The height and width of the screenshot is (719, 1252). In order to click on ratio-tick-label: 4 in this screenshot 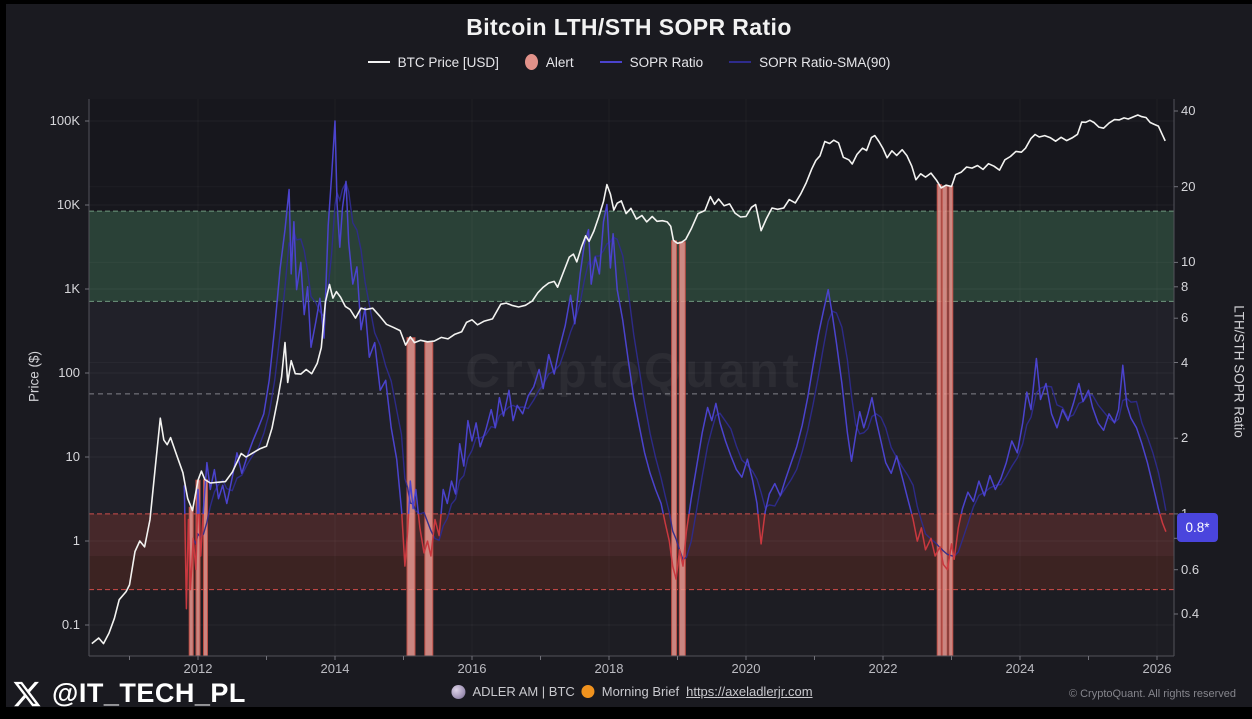, I will do `click(1185, 362)`.